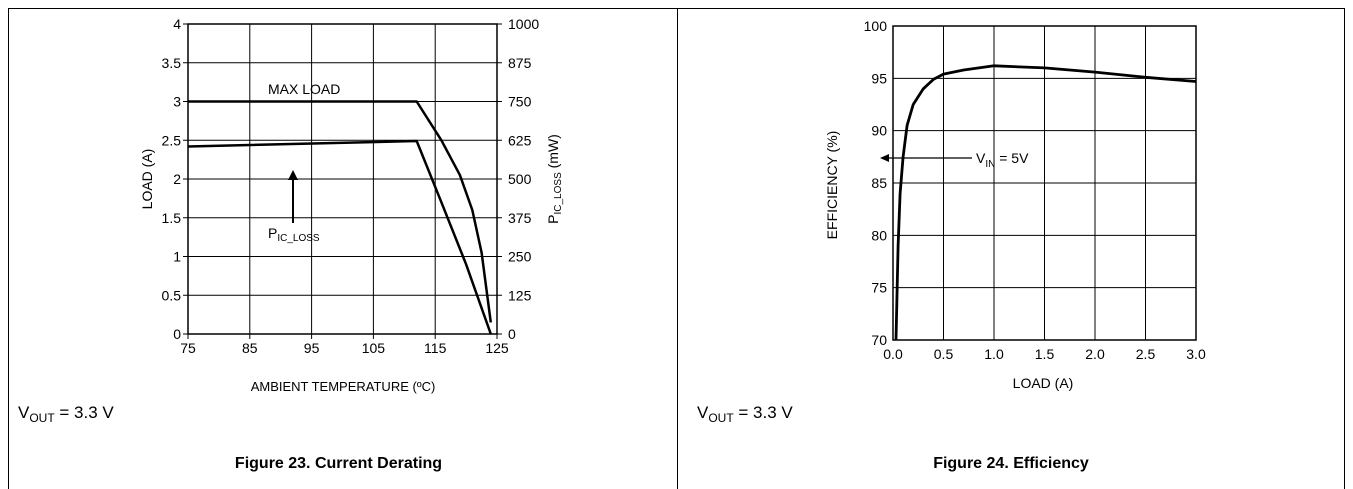 The width and height of the screenshot is (1353, 489). What do you see at coordinates (293, 175) in the screenshot?
I see `pic-arrow-head` at bounding box center [293, 175].